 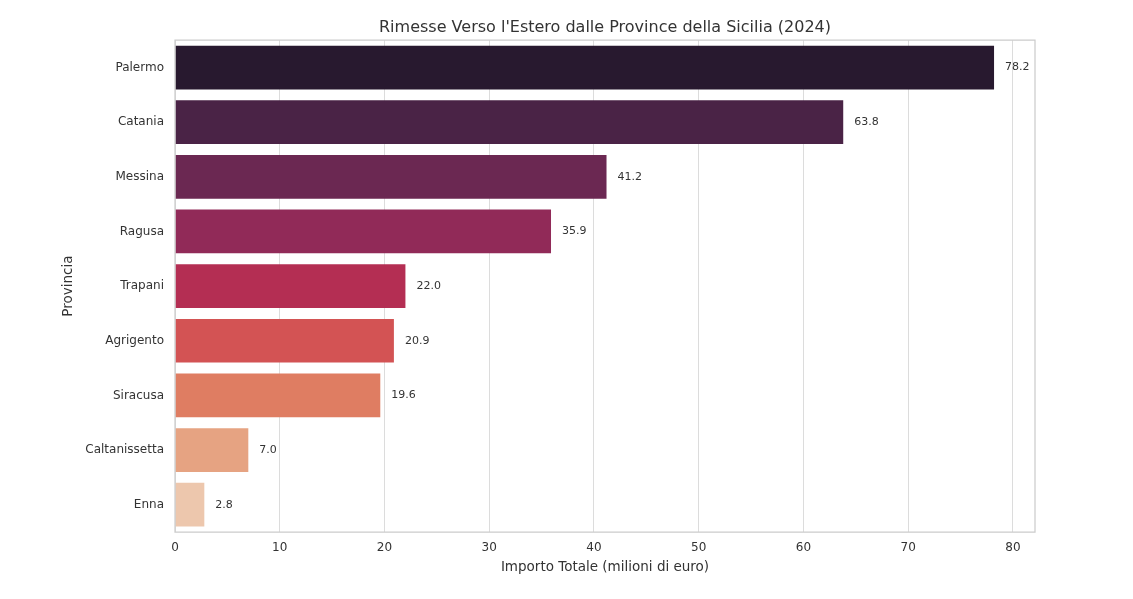 What do you see at coordinates (268, 449) in the screenshot?
I see `data-label: 7.0` at bounding box center [268, 449].